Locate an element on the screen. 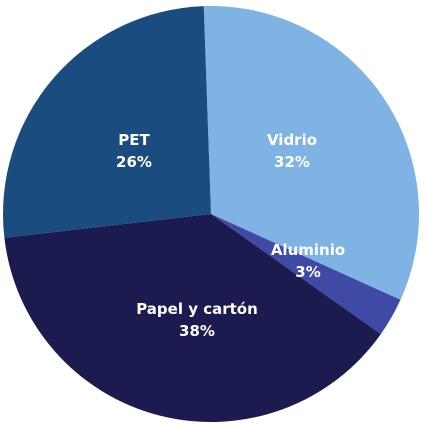  label-papel-y-carton: Papel y cartón is located at coordinates (197, 309).